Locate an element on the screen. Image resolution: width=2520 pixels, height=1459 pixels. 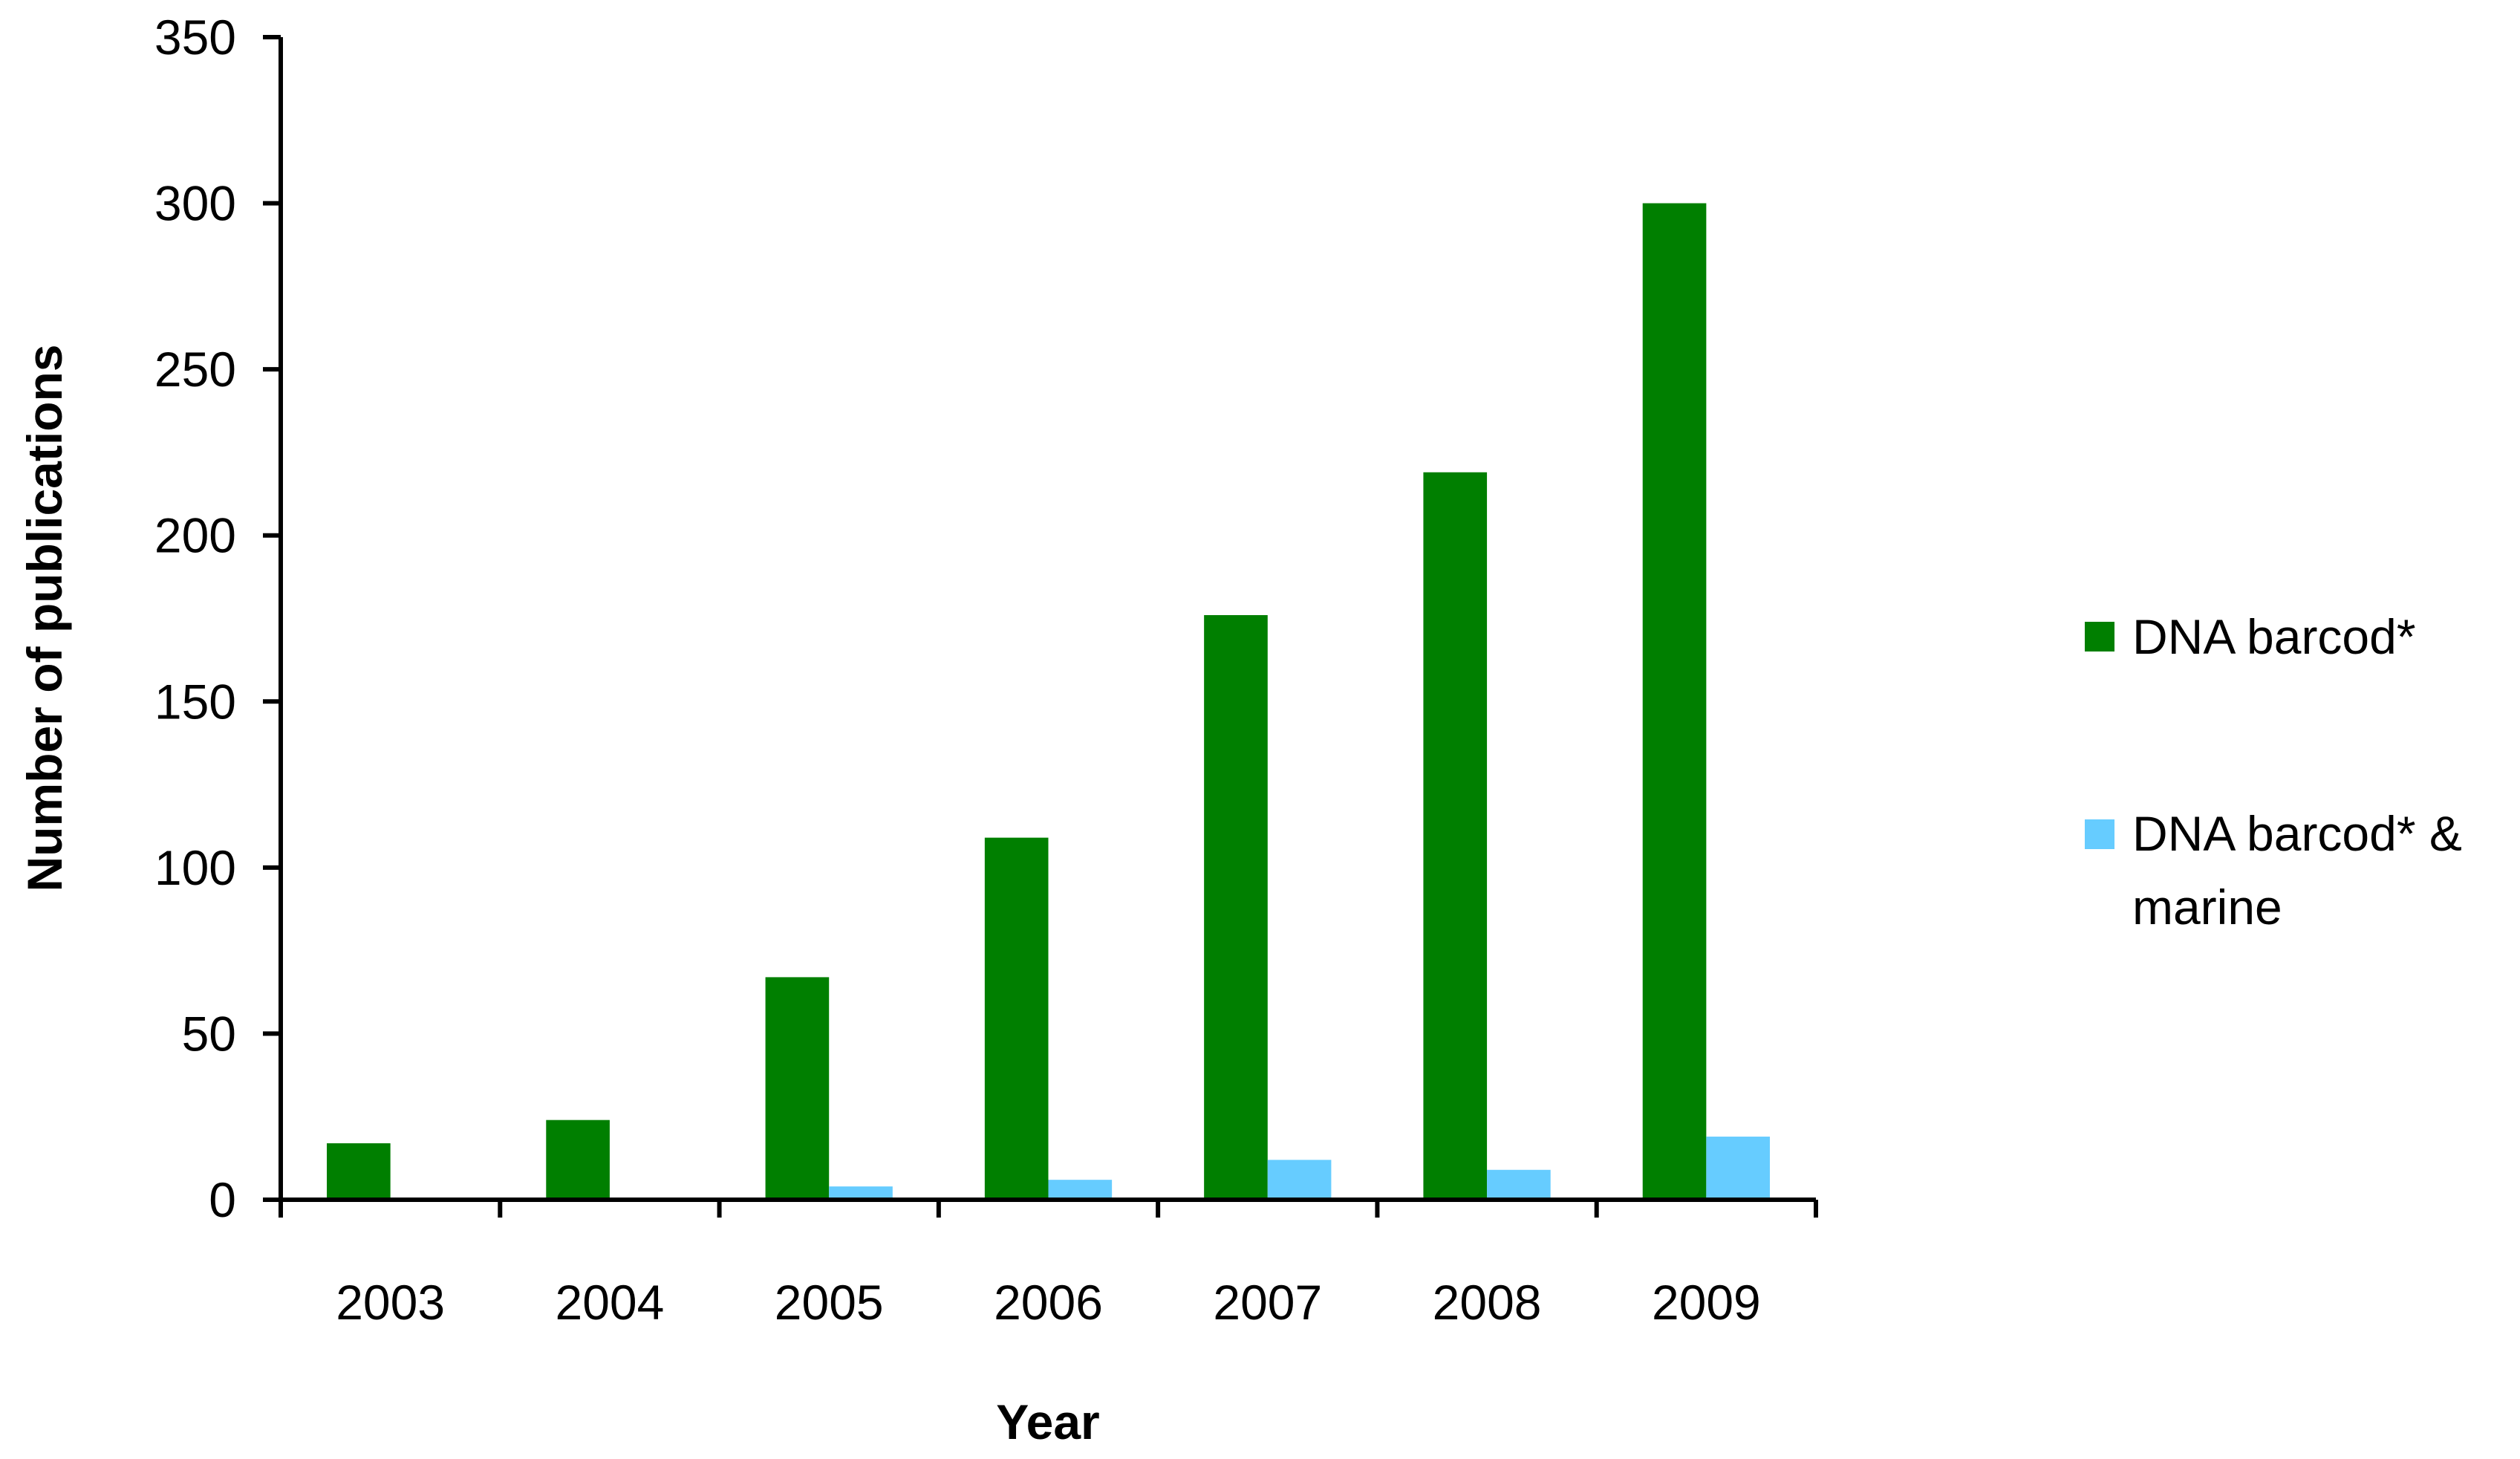
legend-label-dna-barcod: DNA barcod* is located at coordinates (2274, 636).